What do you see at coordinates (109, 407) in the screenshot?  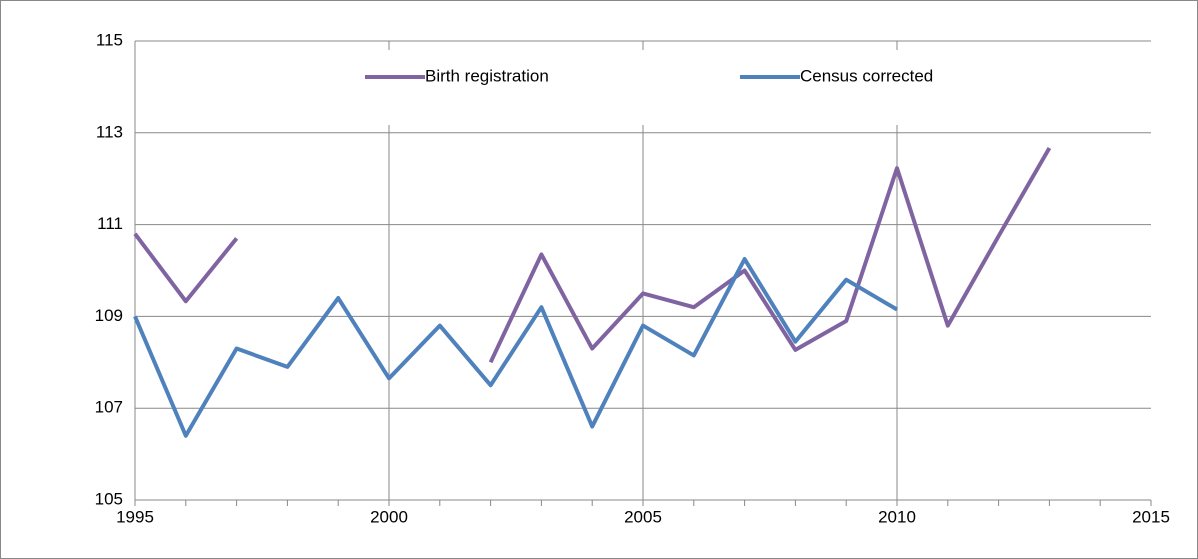 I see `y-tick-label: 107` at bounding box center [109, 407].